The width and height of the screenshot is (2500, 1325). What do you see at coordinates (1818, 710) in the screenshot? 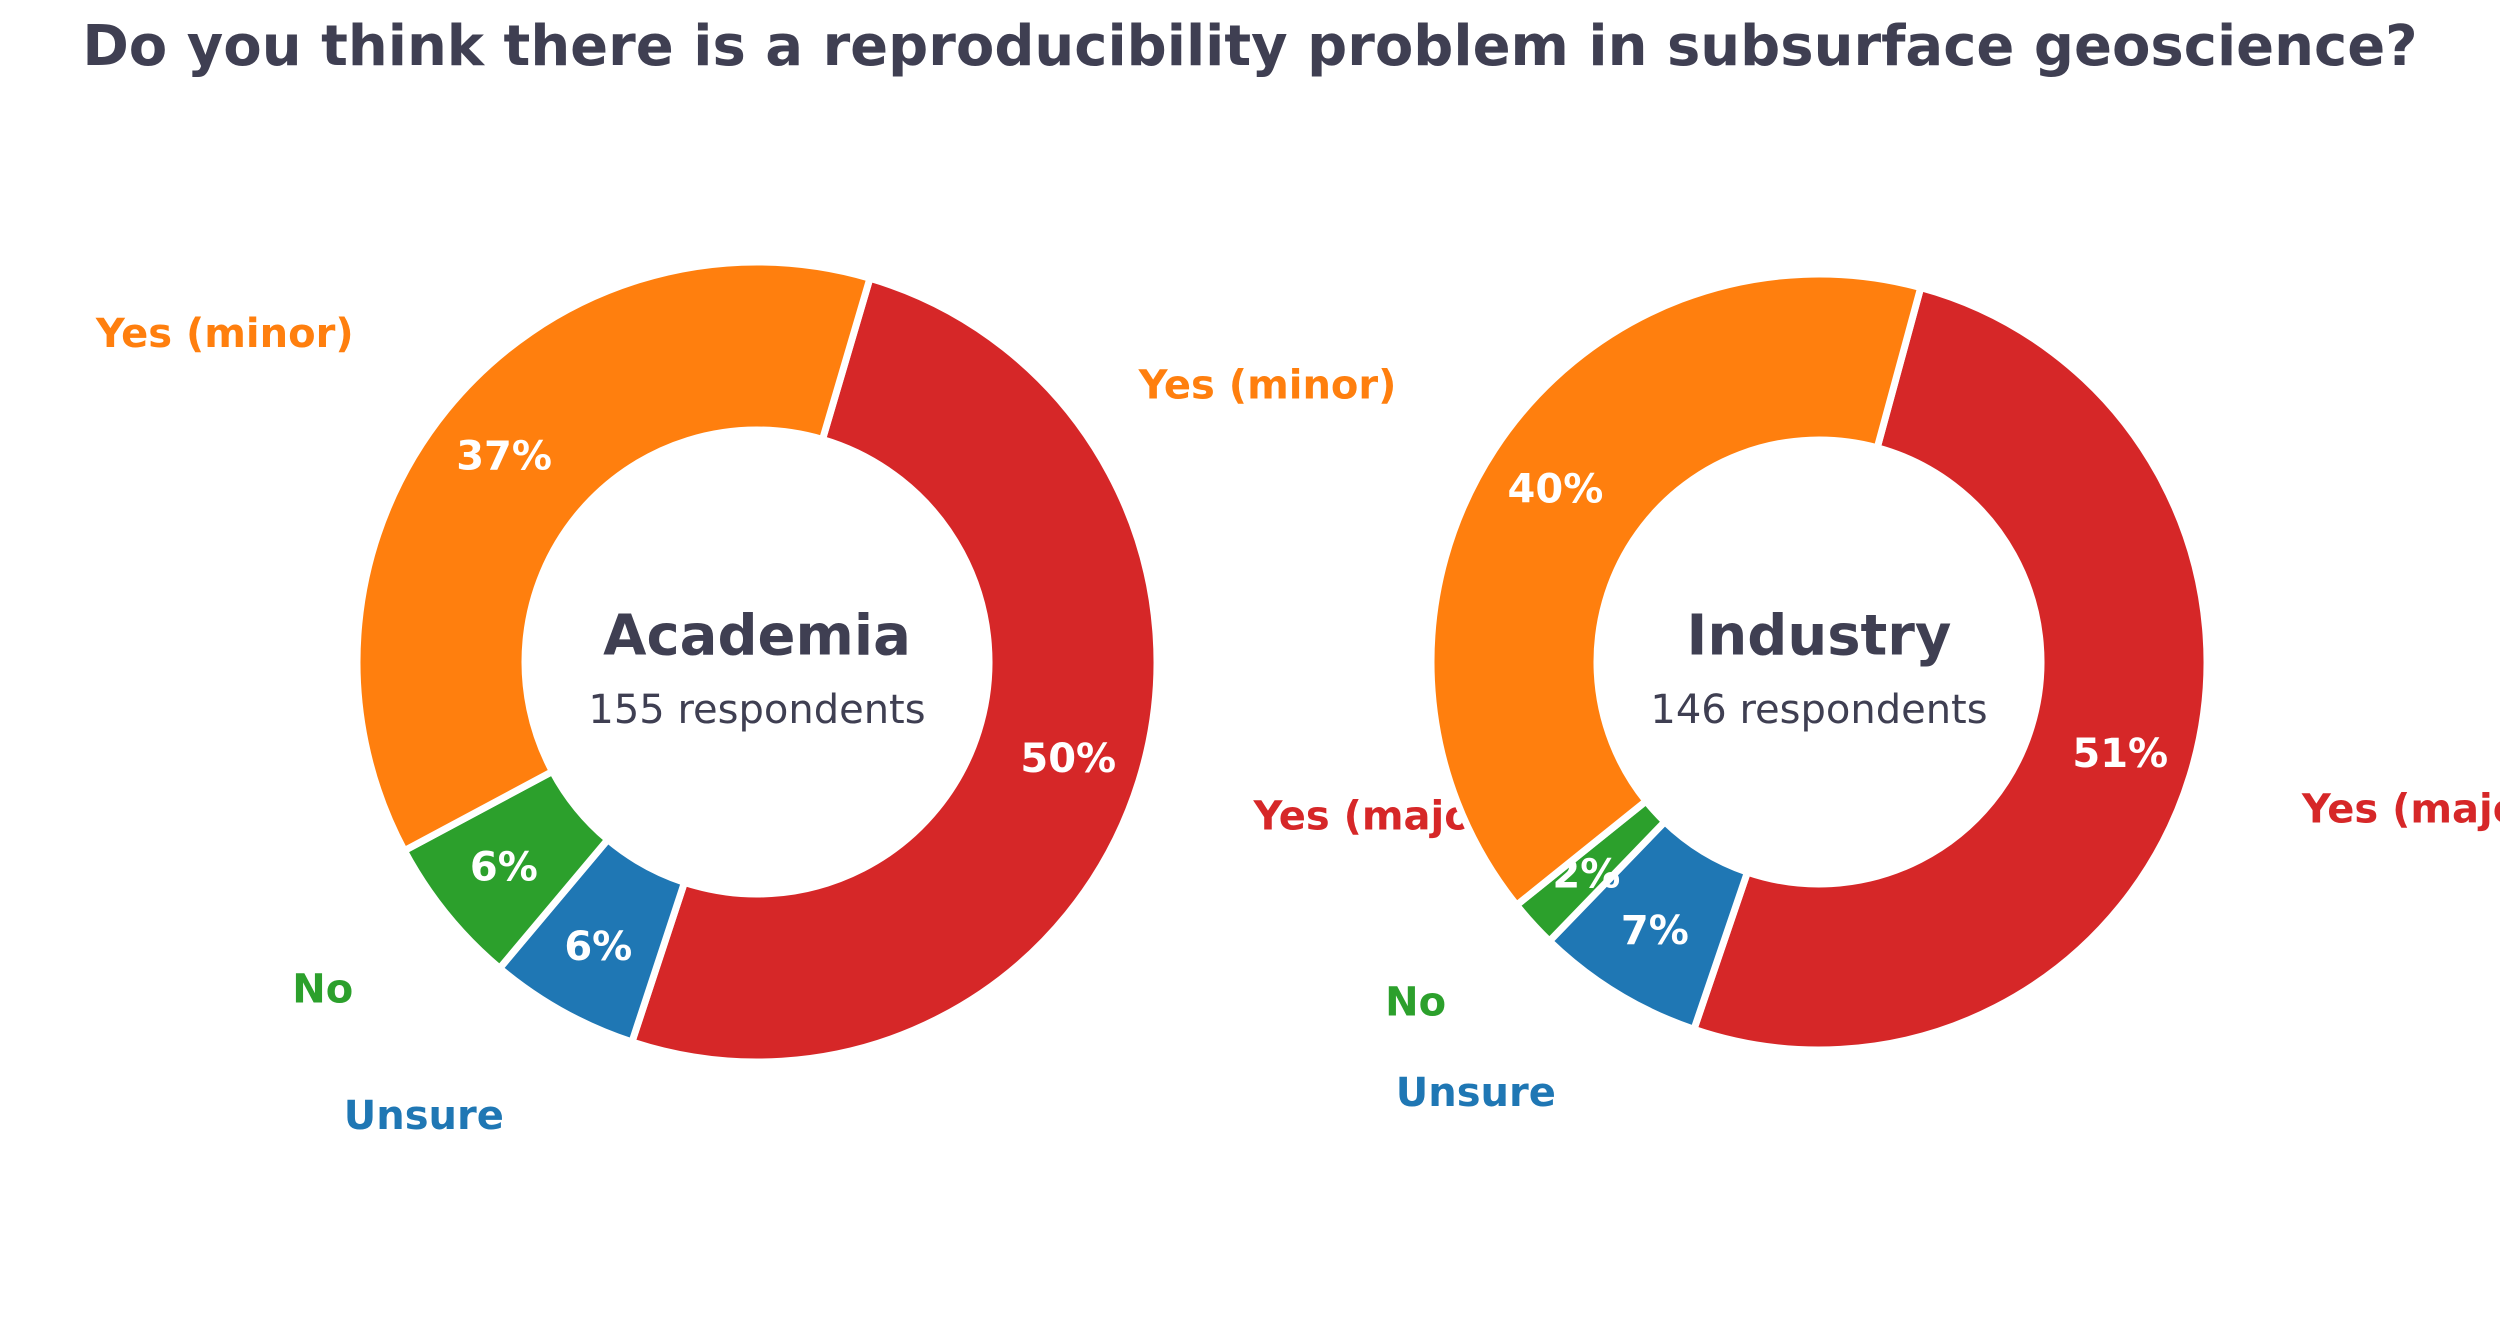
I see `center-subtitle: 146 respondents` at bounding box center [1818, 710].